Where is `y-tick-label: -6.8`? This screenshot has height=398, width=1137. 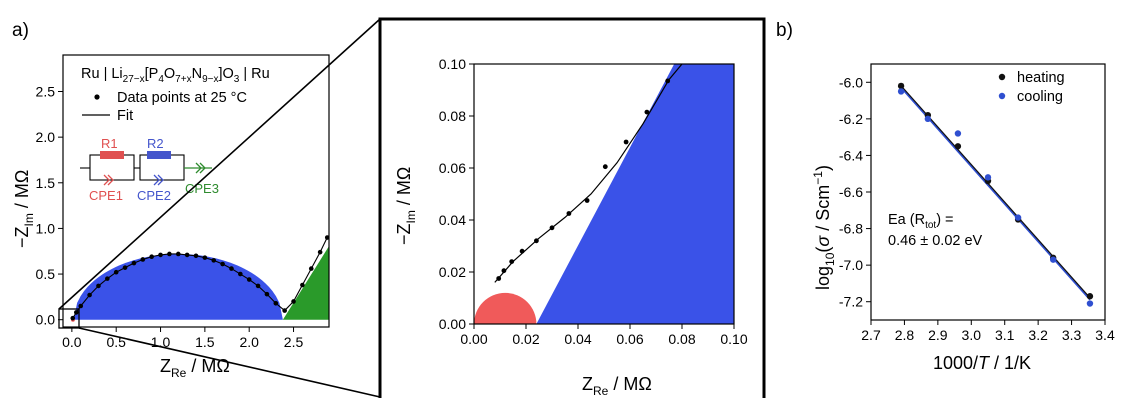 y-tick-label: -6.8 is located at coordinates (851, 229).